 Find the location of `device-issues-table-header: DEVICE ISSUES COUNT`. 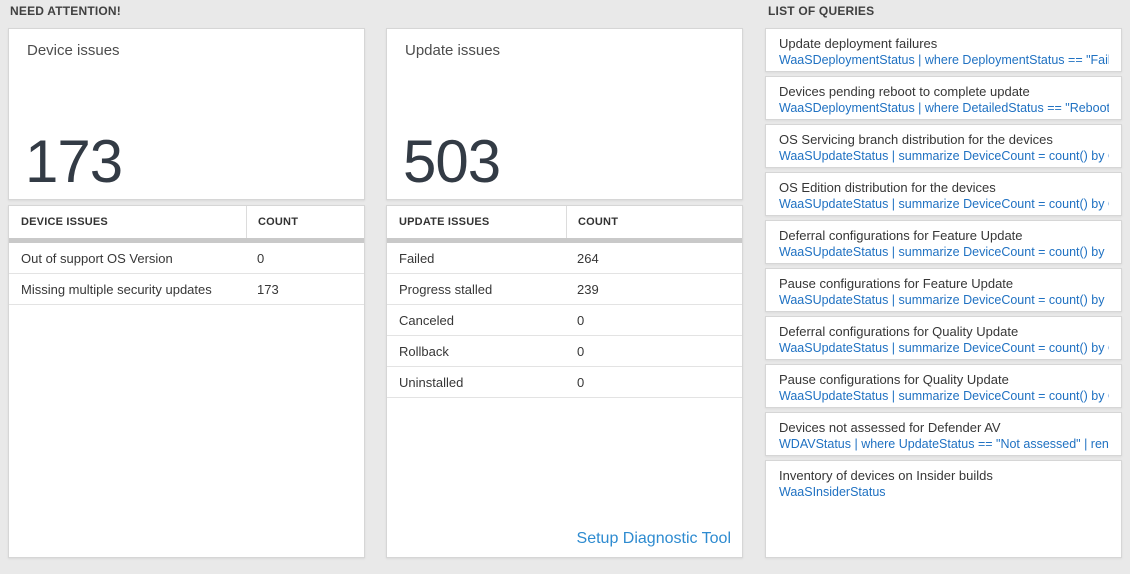

device-issues-table-header: DEVICE ISSUES COUNT is located at coordinates (186, 222).